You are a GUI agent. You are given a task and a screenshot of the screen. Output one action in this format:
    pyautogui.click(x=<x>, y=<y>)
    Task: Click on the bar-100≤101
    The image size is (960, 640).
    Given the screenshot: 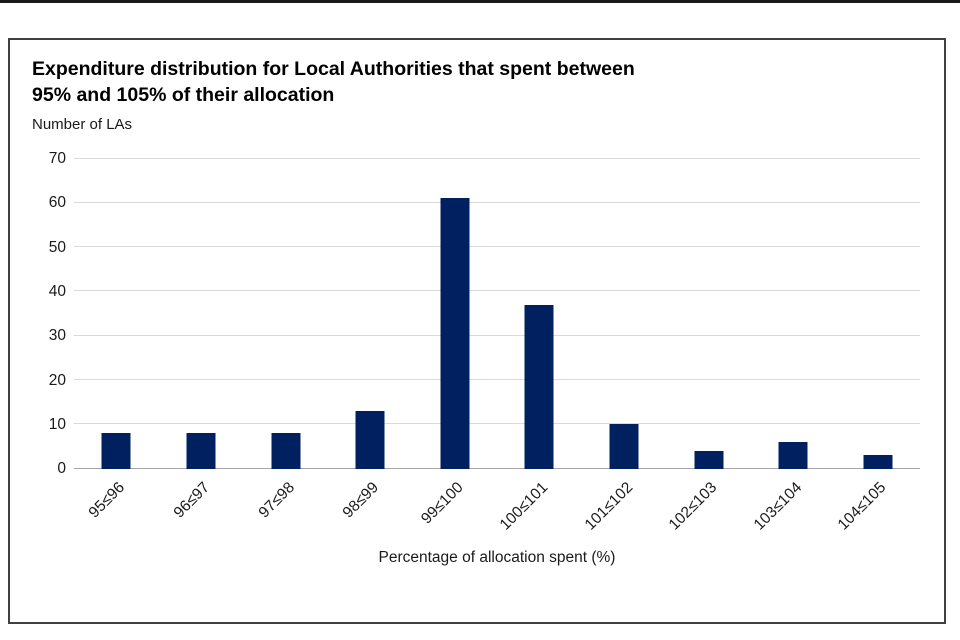 What is the action you would take?
    pyautogui.click(x=539, y=386)
    